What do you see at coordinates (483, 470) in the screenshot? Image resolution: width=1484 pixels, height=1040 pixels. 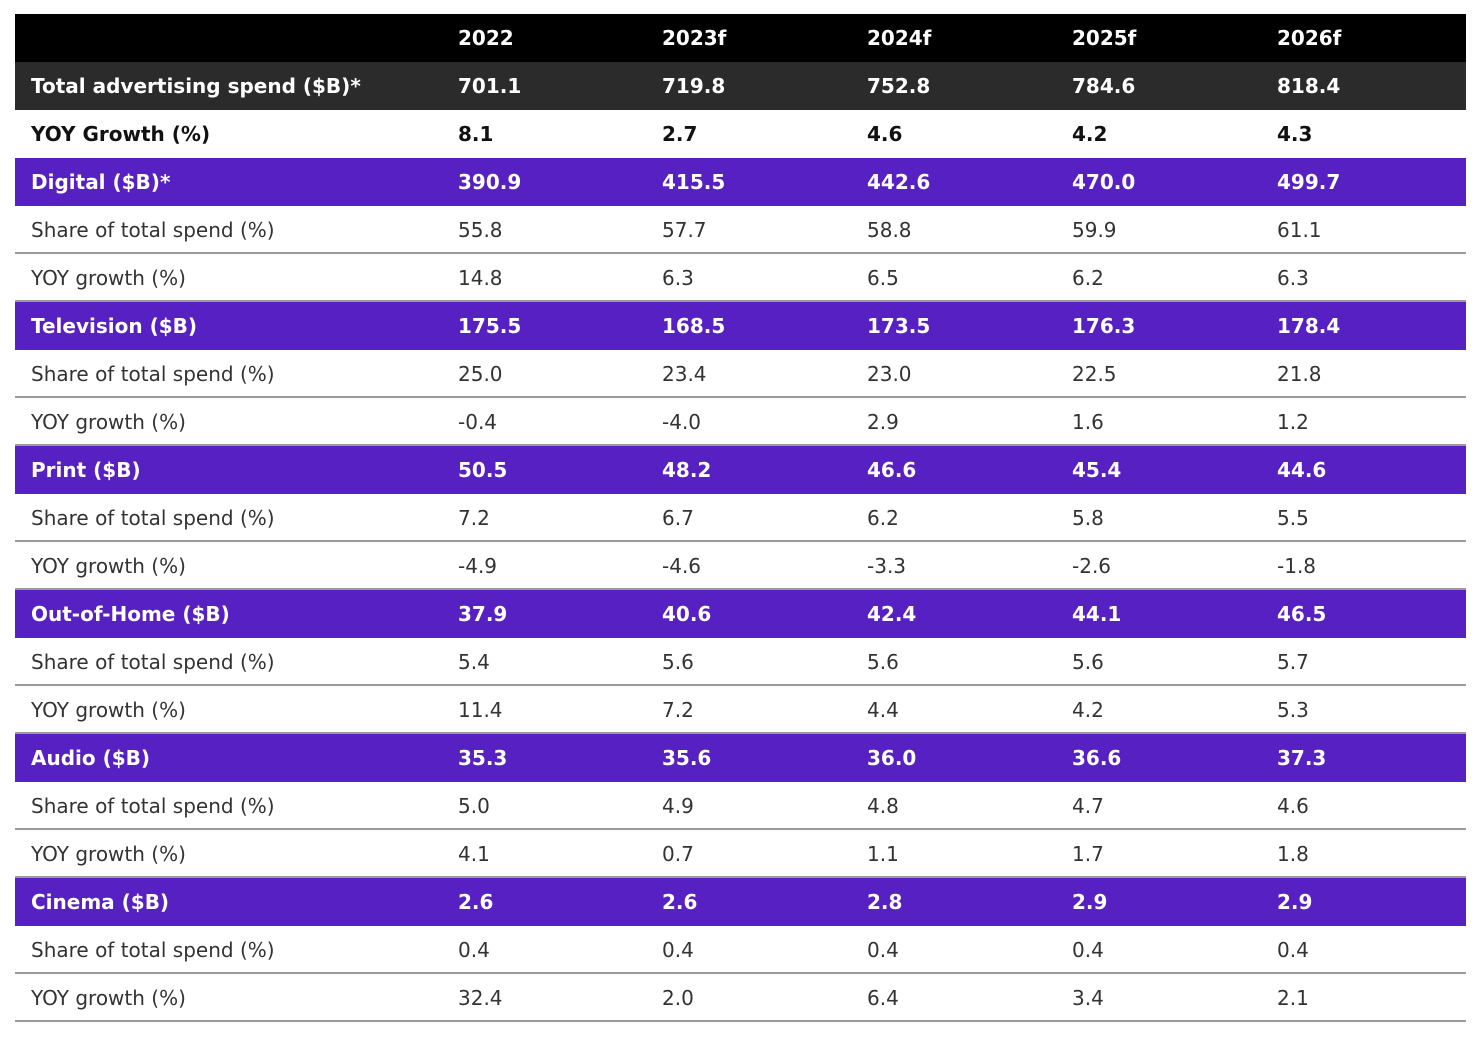 I see `value-cell: 50.5` at bounding box center [483, 470].